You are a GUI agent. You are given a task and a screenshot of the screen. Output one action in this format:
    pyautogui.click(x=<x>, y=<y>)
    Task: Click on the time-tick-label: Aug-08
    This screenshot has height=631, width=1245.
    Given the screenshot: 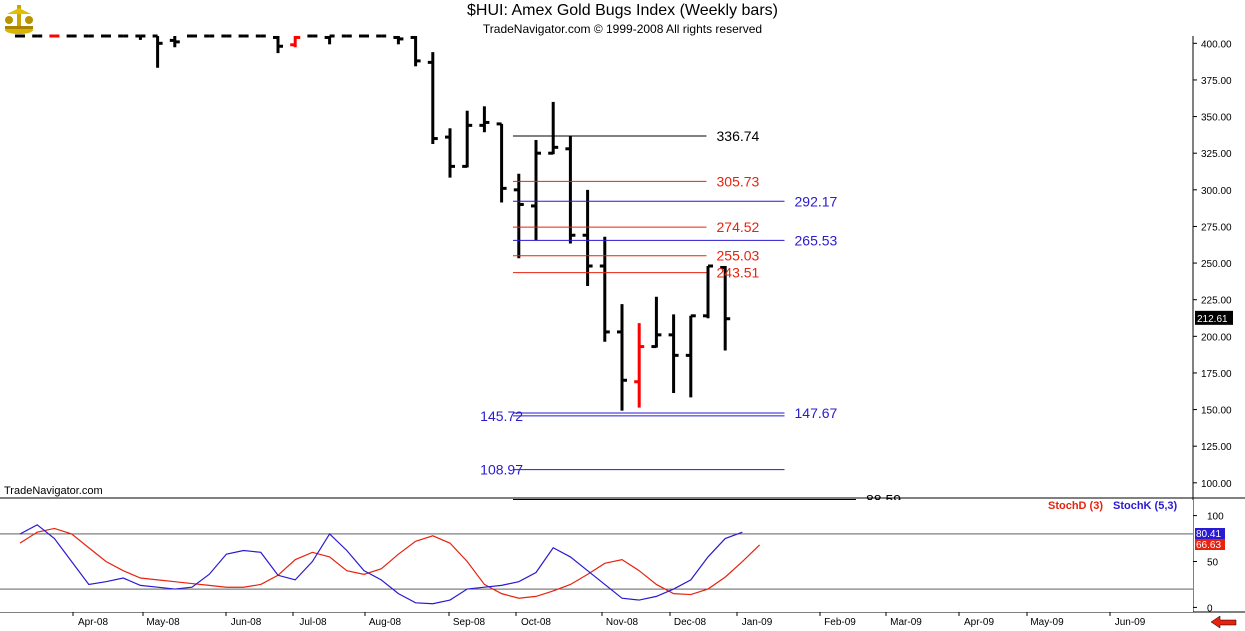 What is the action you would take?
    pyautogui.click(x=385, y=622)
    